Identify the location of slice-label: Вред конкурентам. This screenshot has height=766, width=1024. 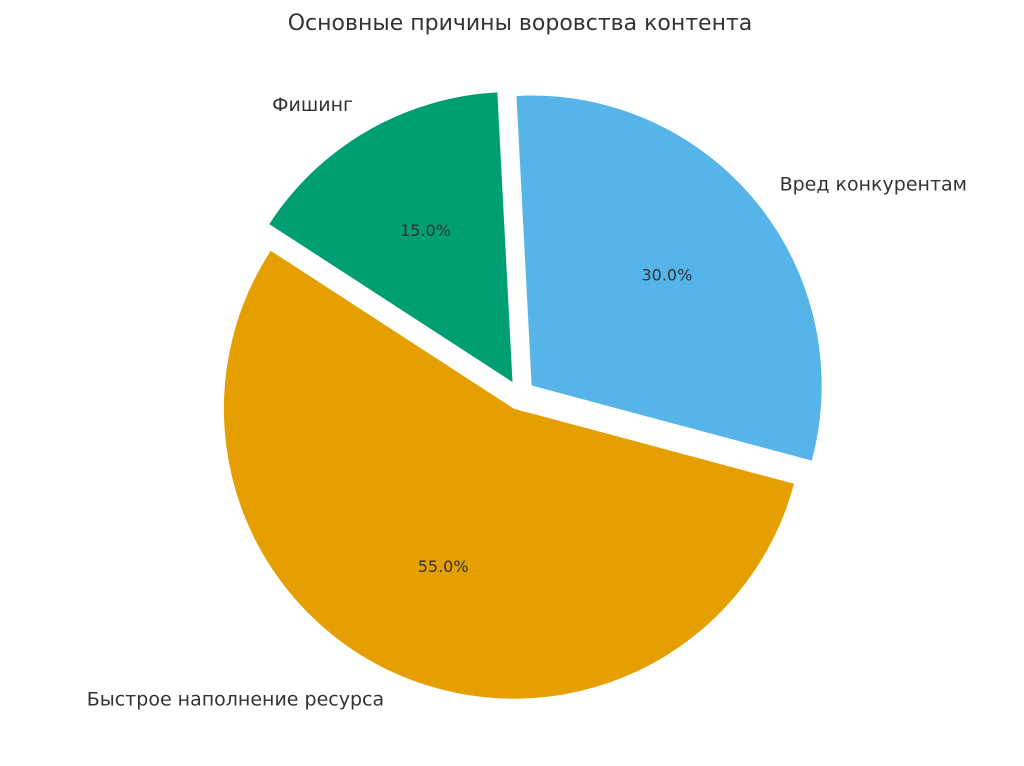
(873, 184).